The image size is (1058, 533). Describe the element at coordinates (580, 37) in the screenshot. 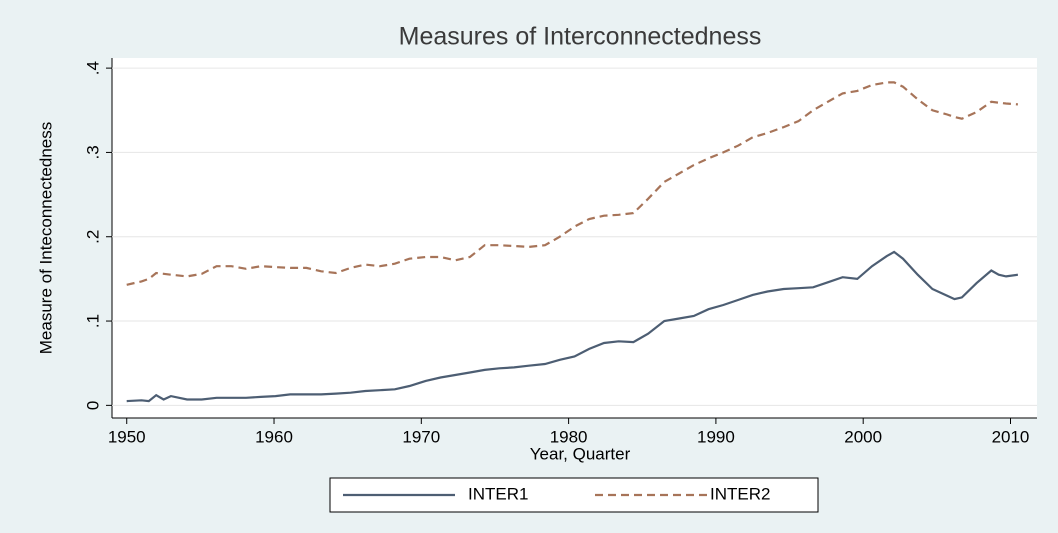

I see `chart-title: Measures of Interconnectedness` at that location.